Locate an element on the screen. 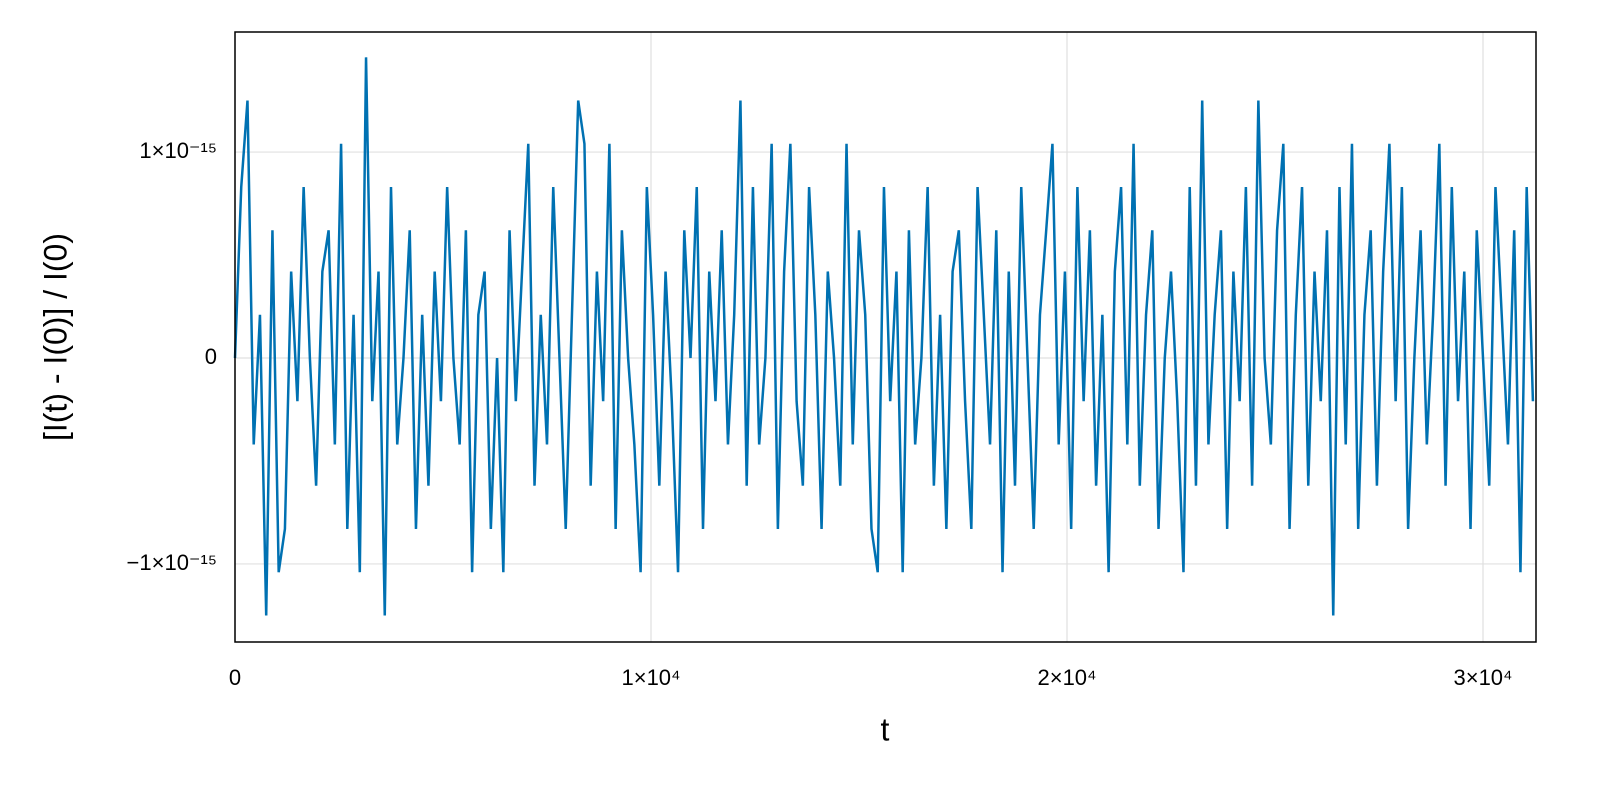 The width and height of the screenshot is (1600, 805). y-tick-label: −1×10⁻¹⁵ is located at coordinates (172, 562).